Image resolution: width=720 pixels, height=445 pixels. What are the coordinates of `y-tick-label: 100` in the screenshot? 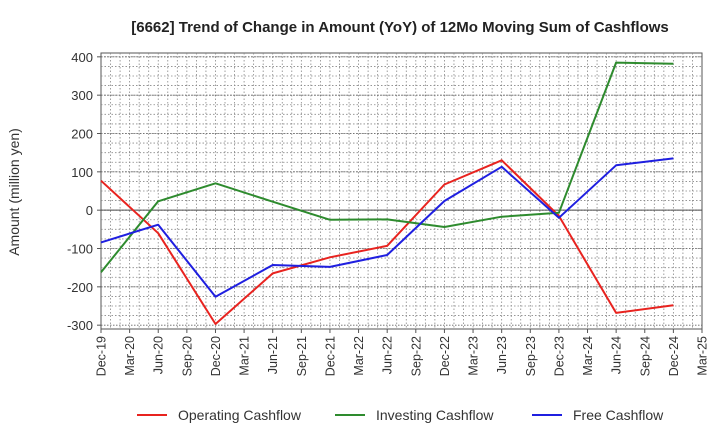 It's located at (82, 172).